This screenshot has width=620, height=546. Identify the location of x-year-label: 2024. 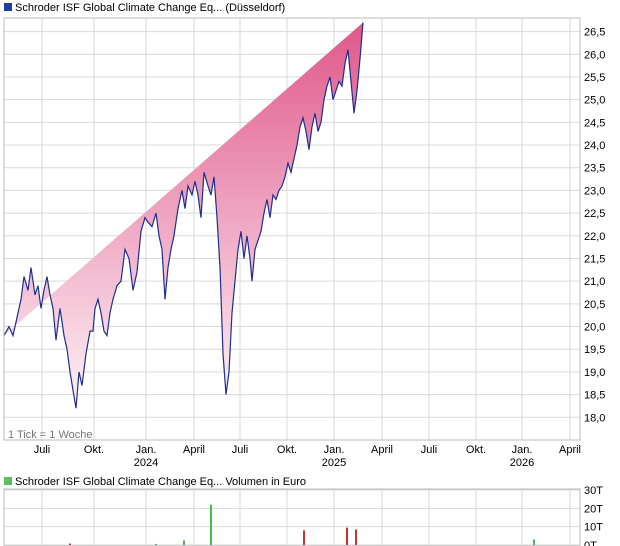
(146, 463).